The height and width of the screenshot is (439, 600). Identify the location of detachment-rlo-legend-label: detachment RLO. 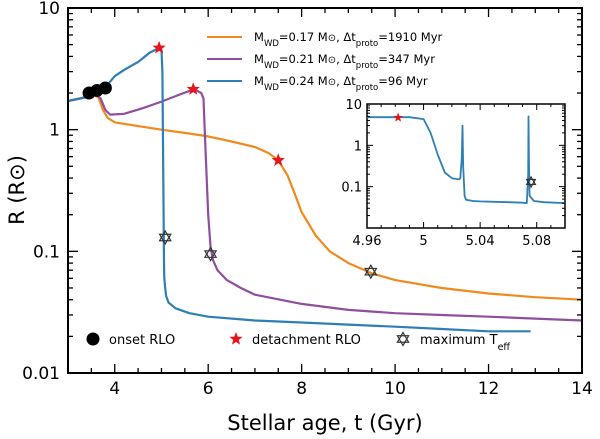
(306, 340).